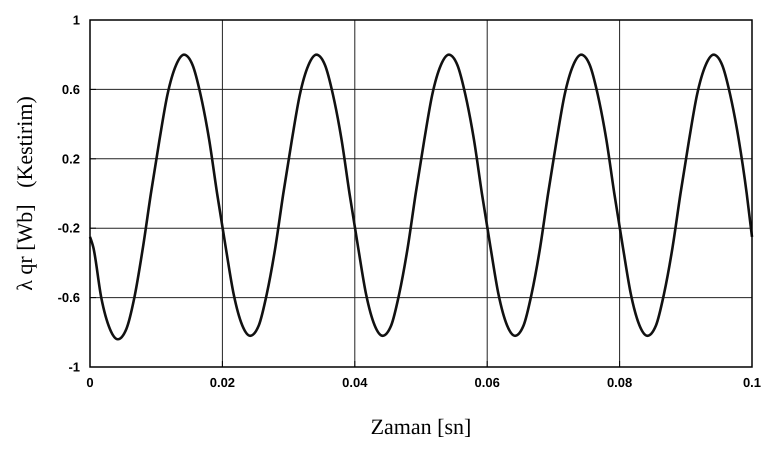 The image size is (764, 456). I want to click on y-axis-title: λ qr [Wb] (Kestirim), so click(24, 193).